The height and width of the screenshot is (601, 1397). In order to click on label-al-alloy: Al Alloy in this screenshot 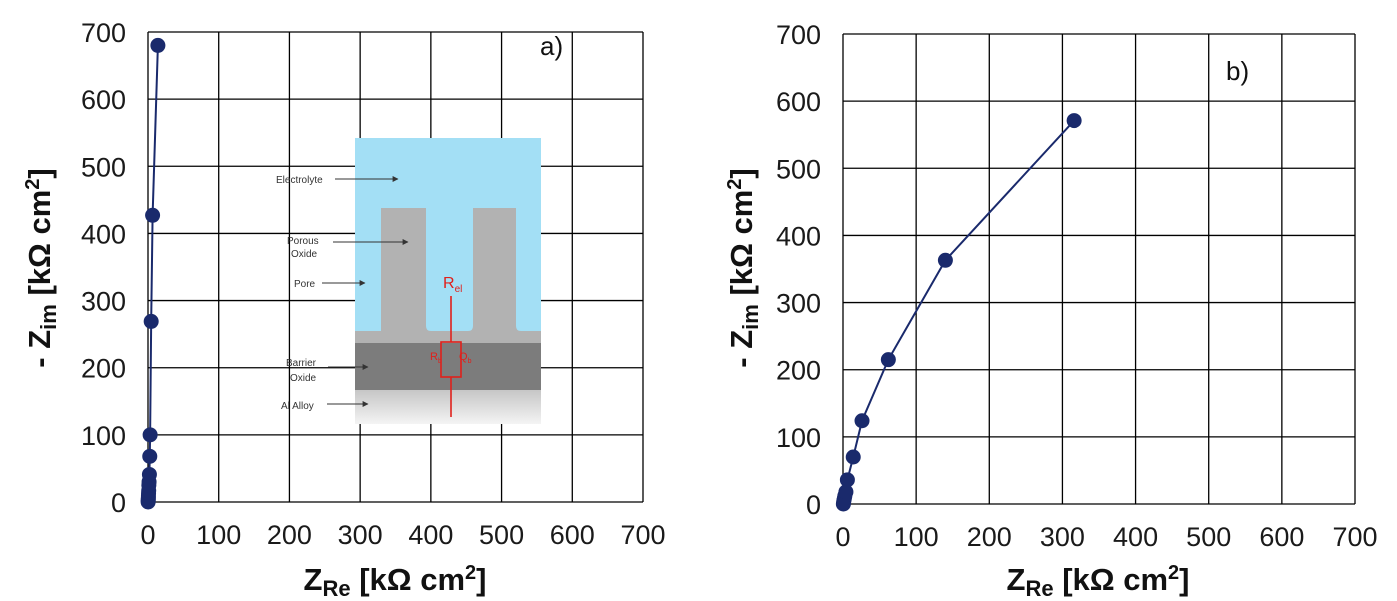, I will do `click(297, 406)`.